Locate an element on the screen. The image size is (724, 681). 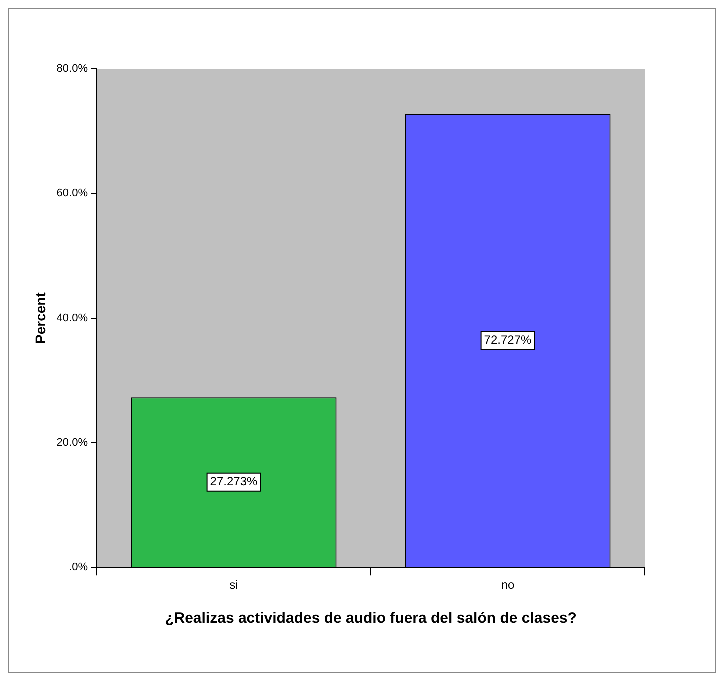
y-tick-label: 80.0% is located at coordinates (72, 69).